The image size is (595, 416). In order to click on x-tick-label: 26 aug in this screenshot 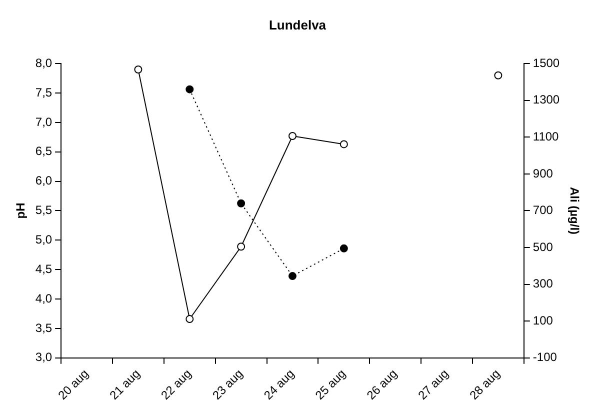, I will do `click(382, 384)`.